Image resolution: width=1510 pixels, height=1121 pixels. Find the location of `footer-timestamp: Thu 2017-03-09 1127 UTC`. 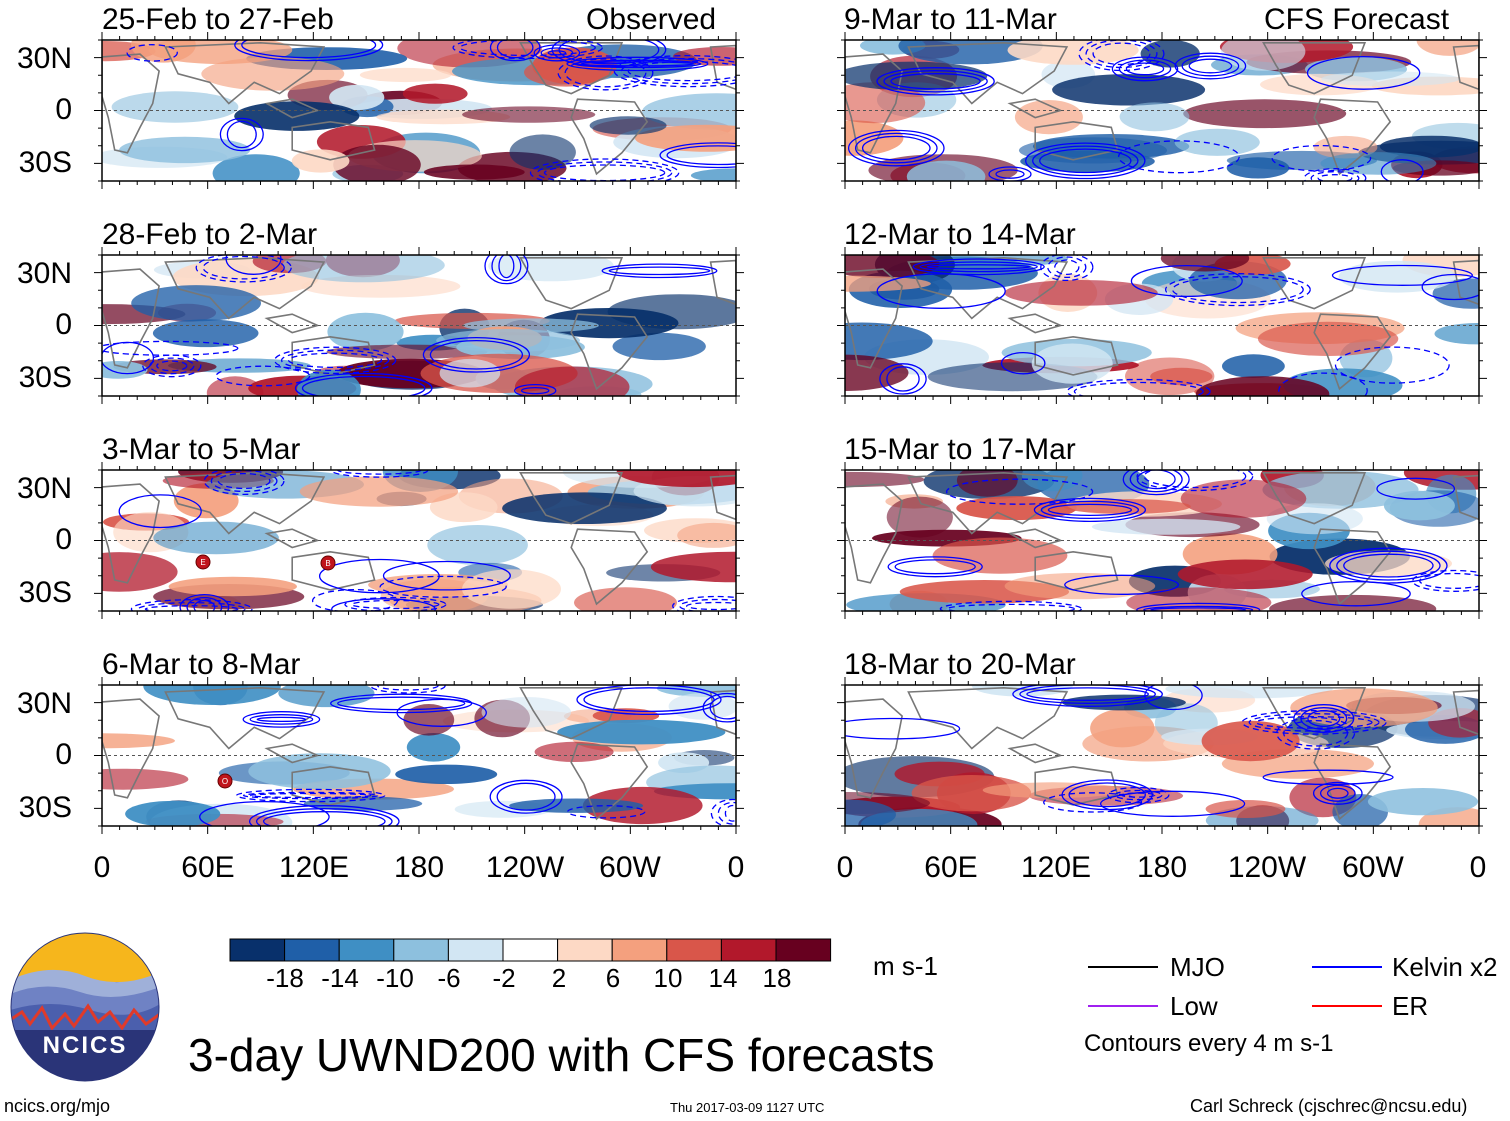

footer-timestamp: Thu 2017-03-09 1127 UTC is located at coordinates (747, 1107).